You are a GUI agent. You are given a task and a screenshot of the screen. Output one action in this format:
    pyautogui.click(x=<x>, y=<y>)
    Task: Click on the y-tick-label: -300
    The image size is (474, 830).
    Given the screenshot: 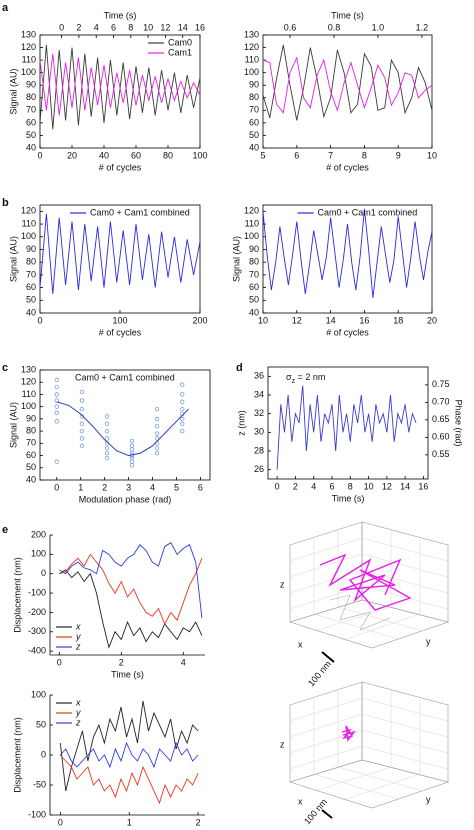 What is the action you would take?
    pyautogui.click(x=37, y=631)
    